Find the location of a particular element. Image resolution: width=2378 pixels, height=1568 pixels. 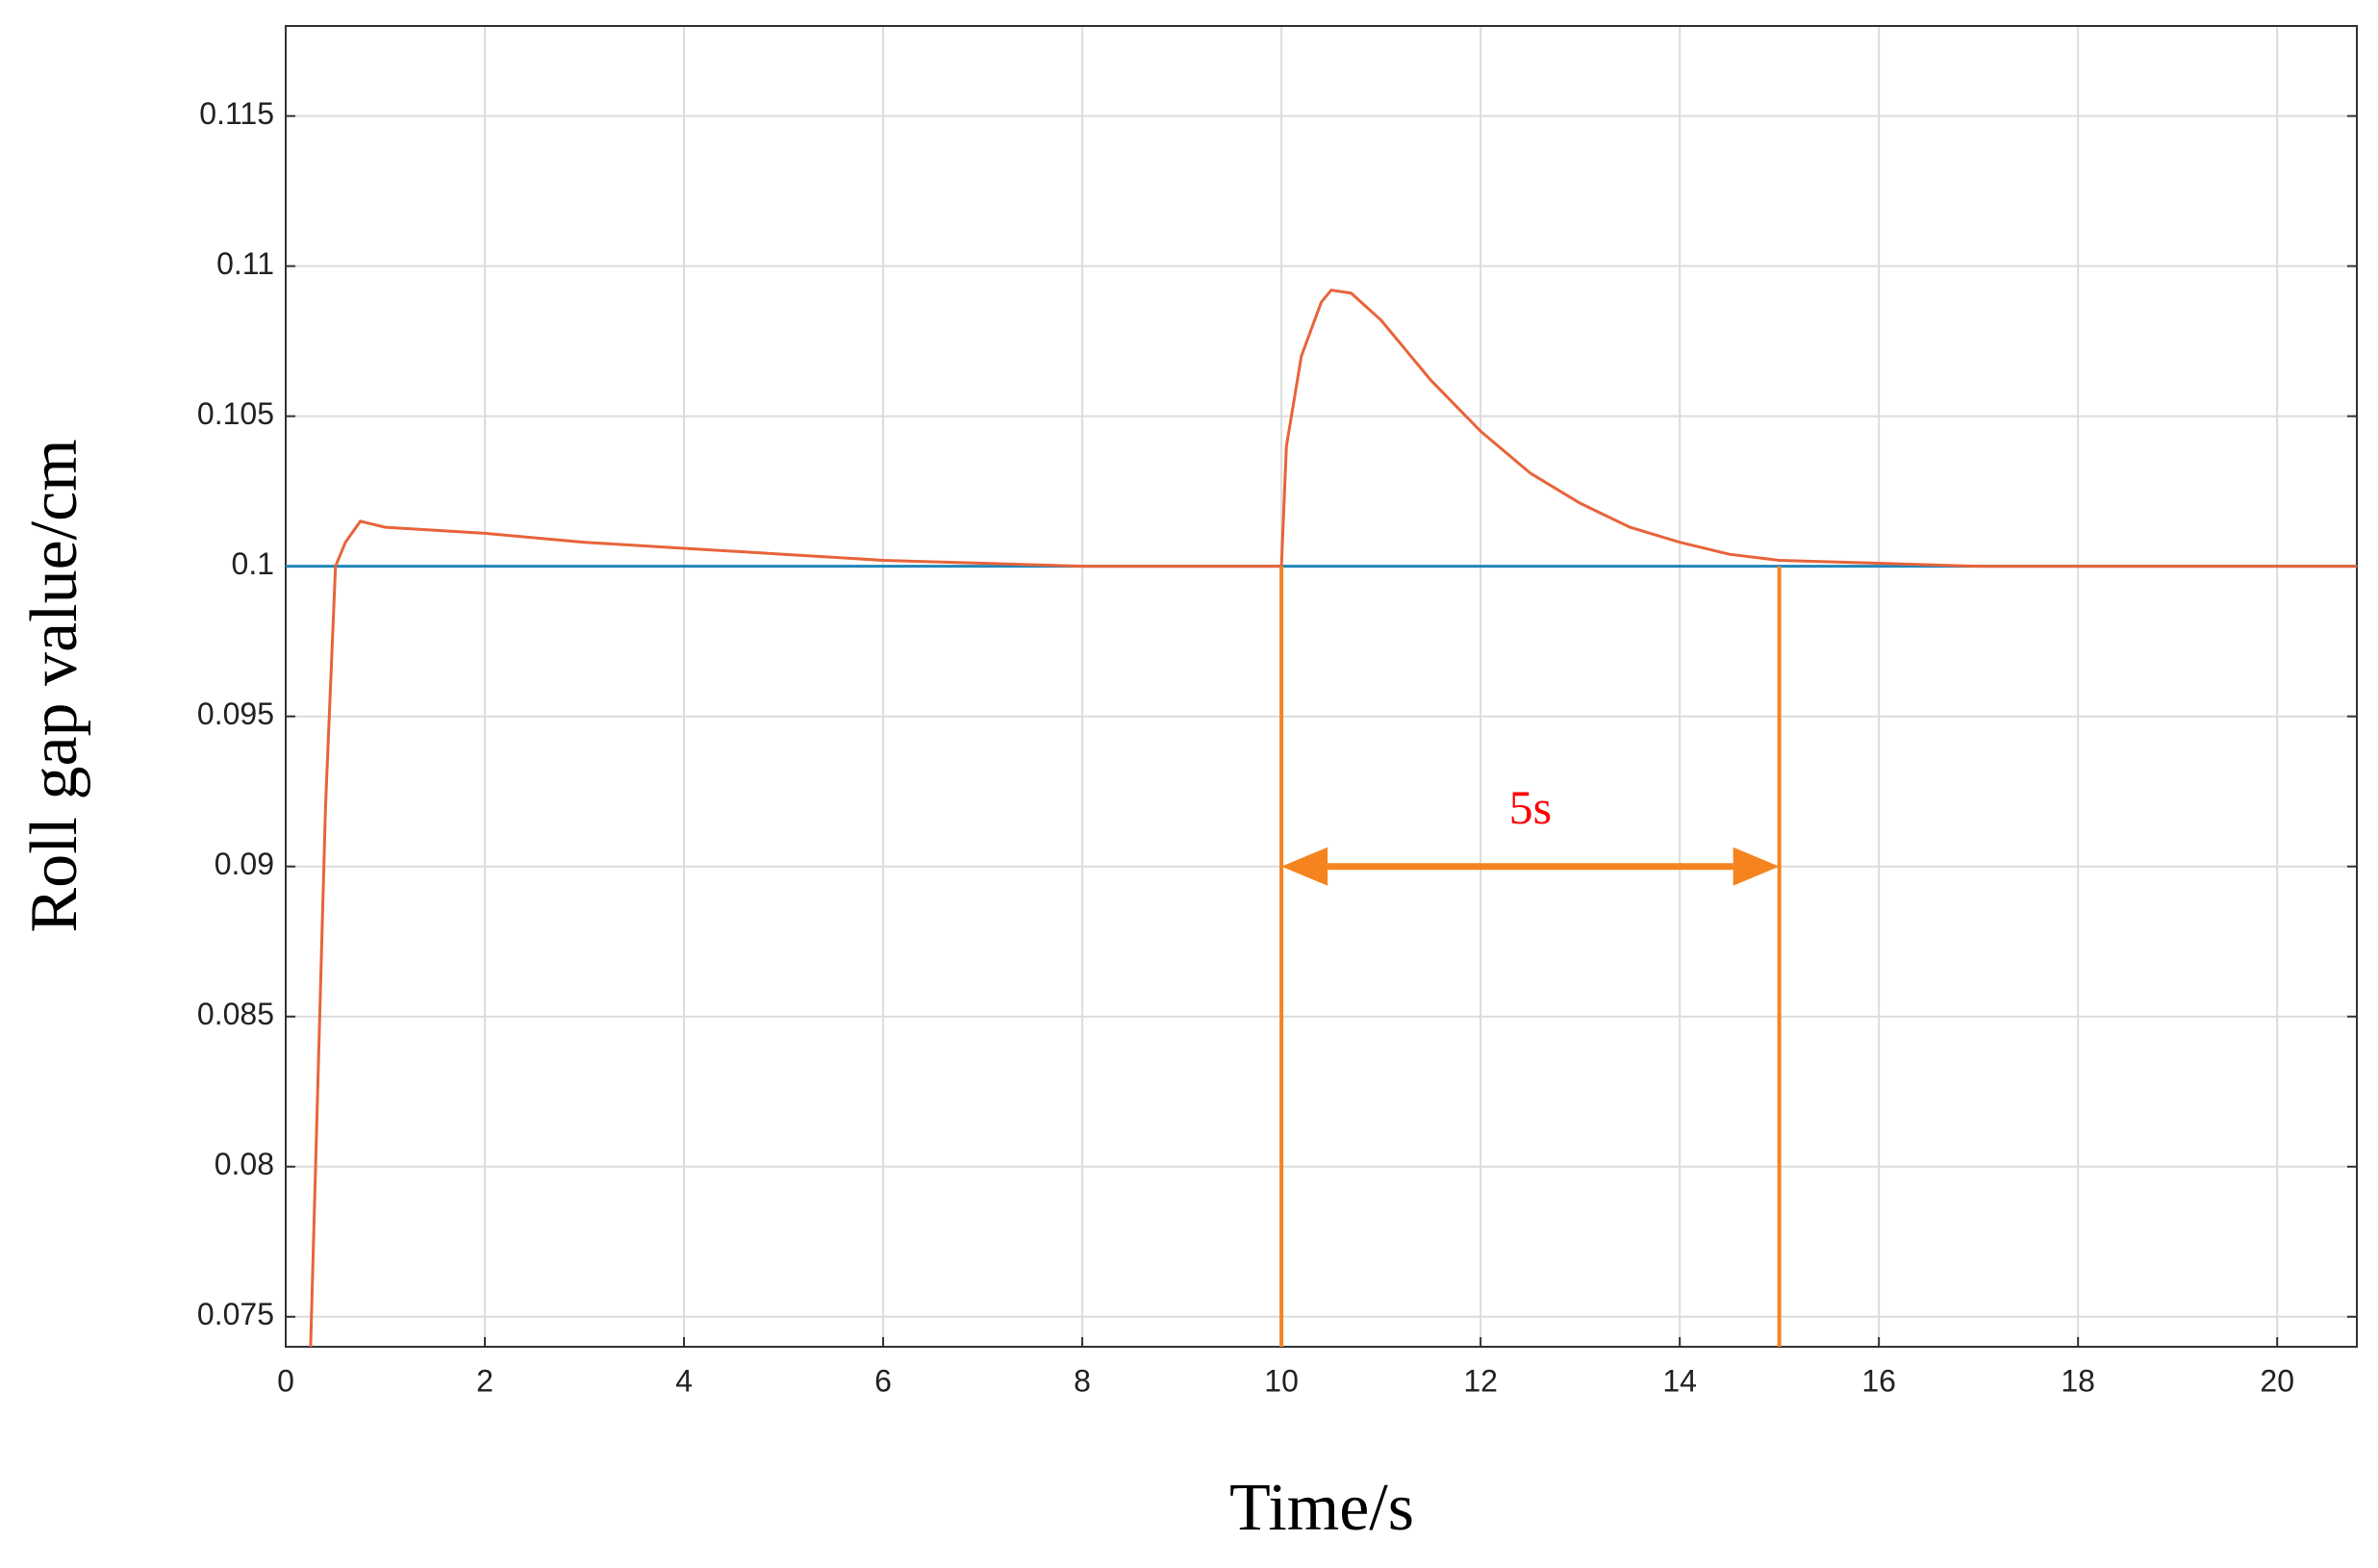

x-tick-label: 18 is located at coordinates (2078, 1380).